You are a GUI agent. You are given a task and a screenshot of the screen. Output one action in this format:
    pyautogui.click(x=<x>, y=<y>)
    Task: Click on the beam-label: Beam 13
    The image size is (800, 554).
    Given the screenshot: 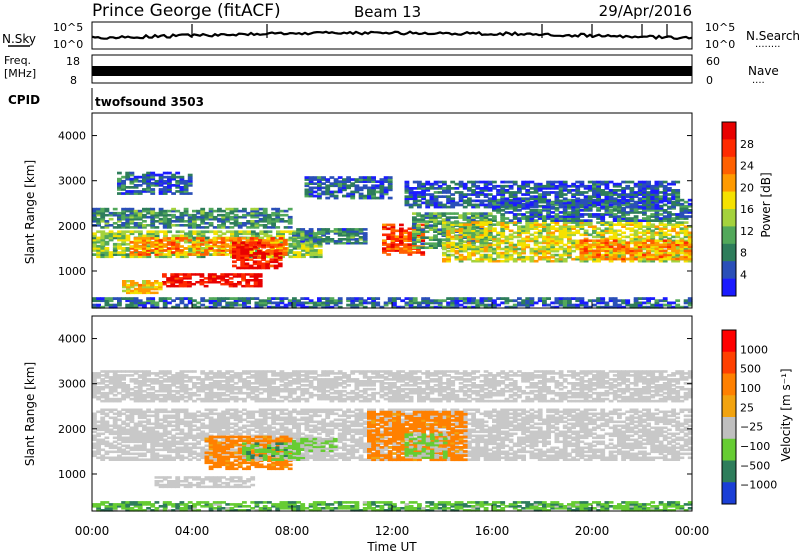 What is the action you would take?
    pyautogui.click(x=387, y=12)
    